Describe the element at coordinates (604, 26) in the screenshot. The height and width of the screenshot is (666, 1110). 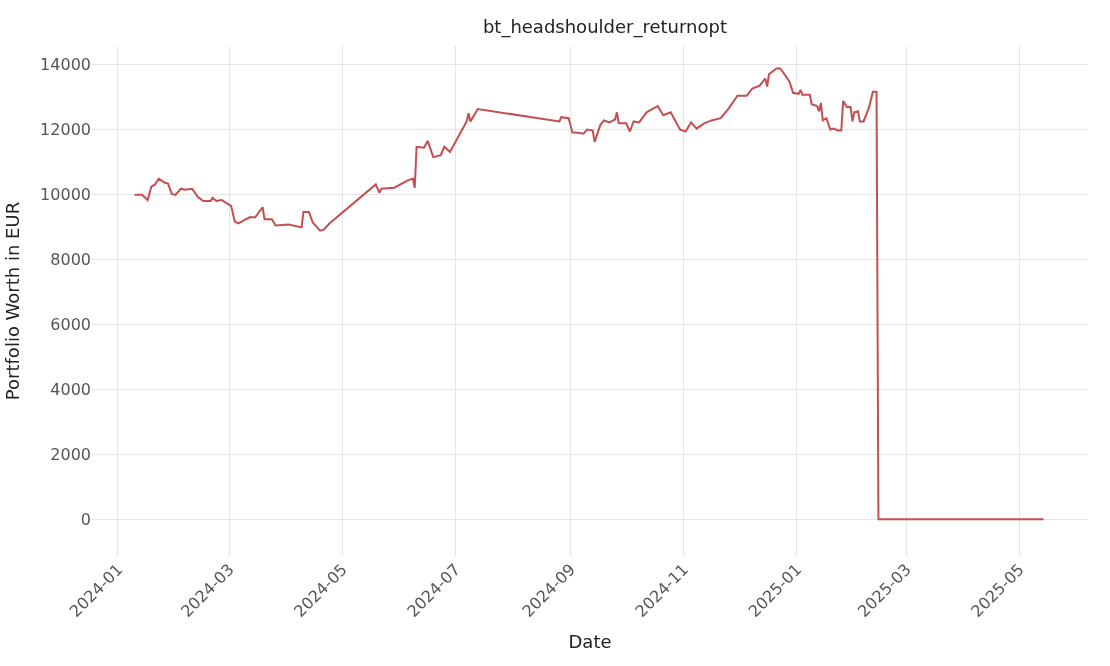
I see `chart-title: bt_headshoulder_returnopt` at that location.